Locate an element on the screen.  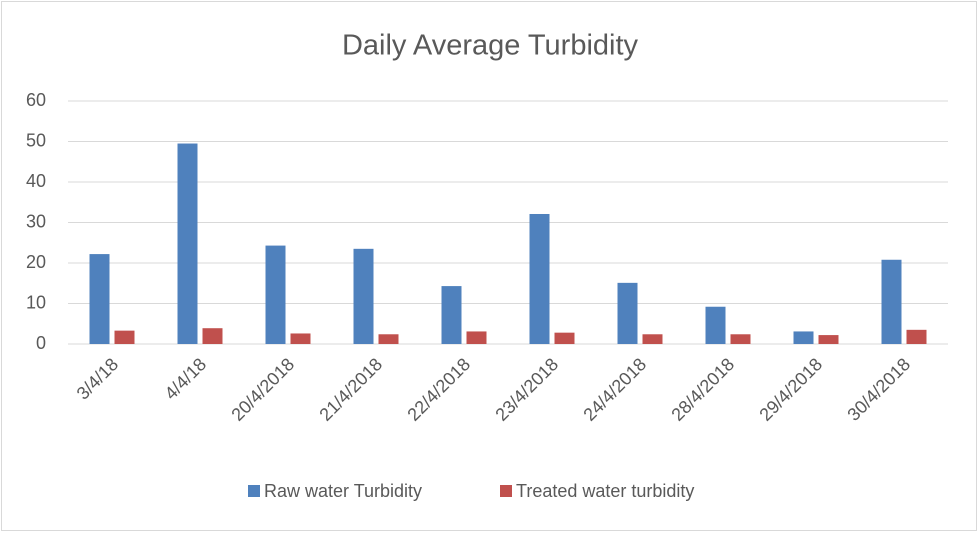
legend-label: Treated water turbidity is located at coordinates (605, 491).